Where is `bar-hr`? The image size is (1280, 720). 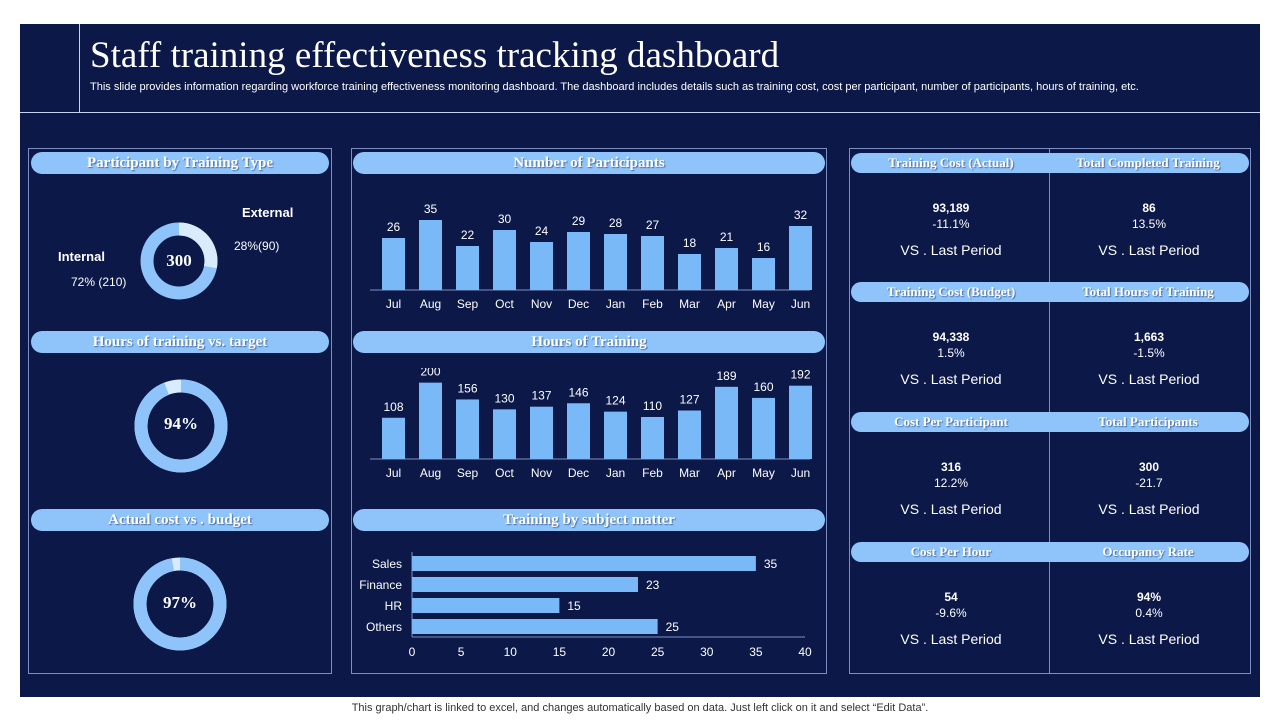 bar-hr is located at coordinates (486, 605).